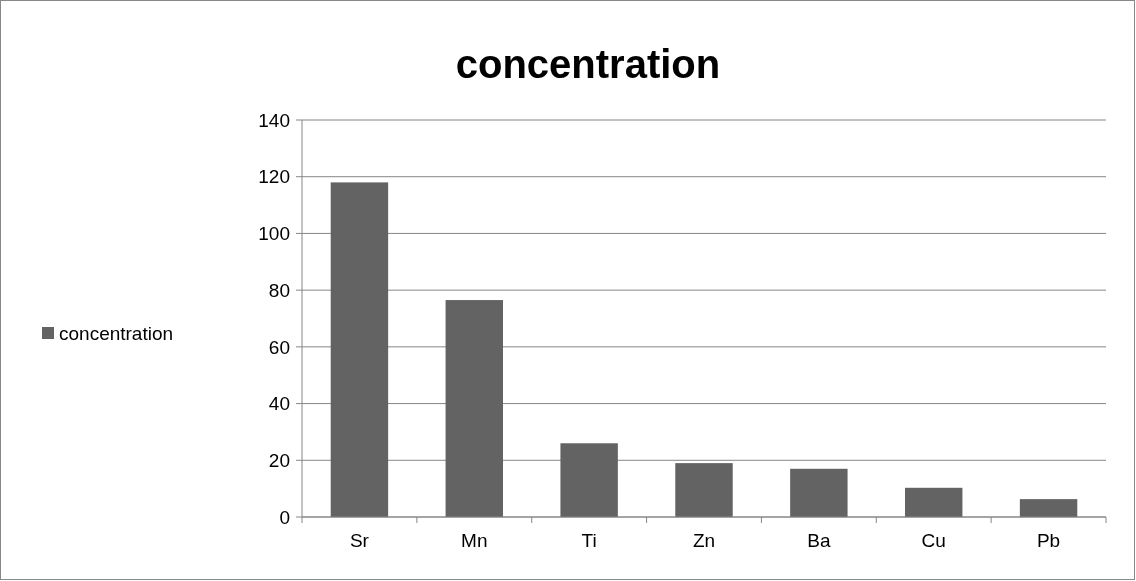 Image resolution: width=1136 pixels, height=581 pixels. I want to click on x-tick-label: Zn, so click(704, 540).